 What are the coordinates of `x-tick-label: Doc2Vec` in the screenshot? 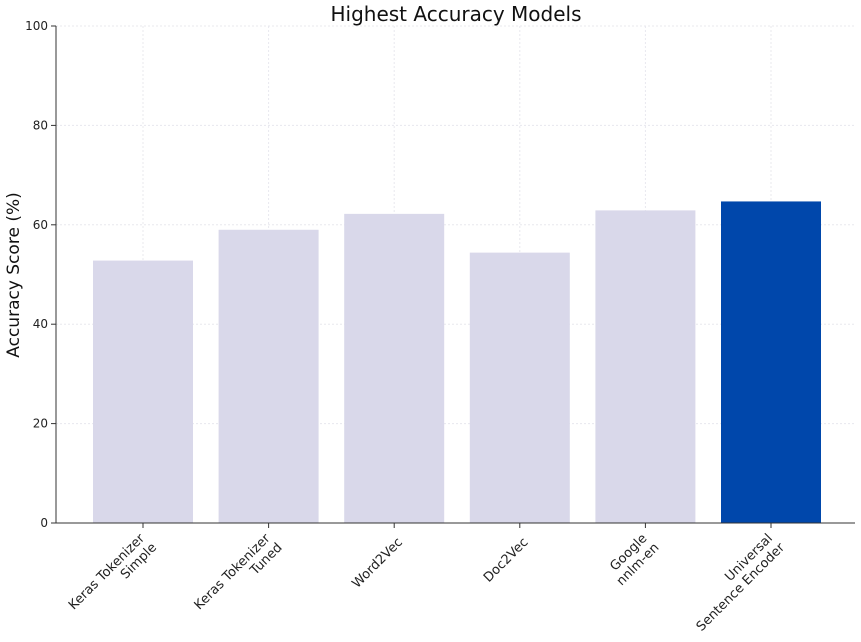 It's located at (506, 560).